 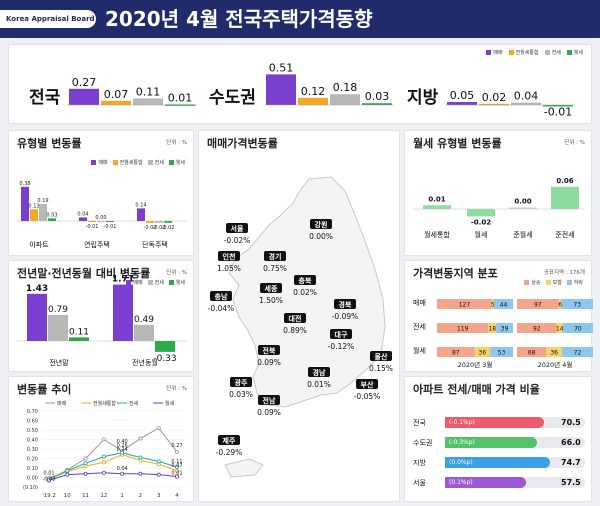 What do you see at coordinates (319, 372) in the screenshot?
I see `map-region-name: 경남` at bounding box center [319, 372].